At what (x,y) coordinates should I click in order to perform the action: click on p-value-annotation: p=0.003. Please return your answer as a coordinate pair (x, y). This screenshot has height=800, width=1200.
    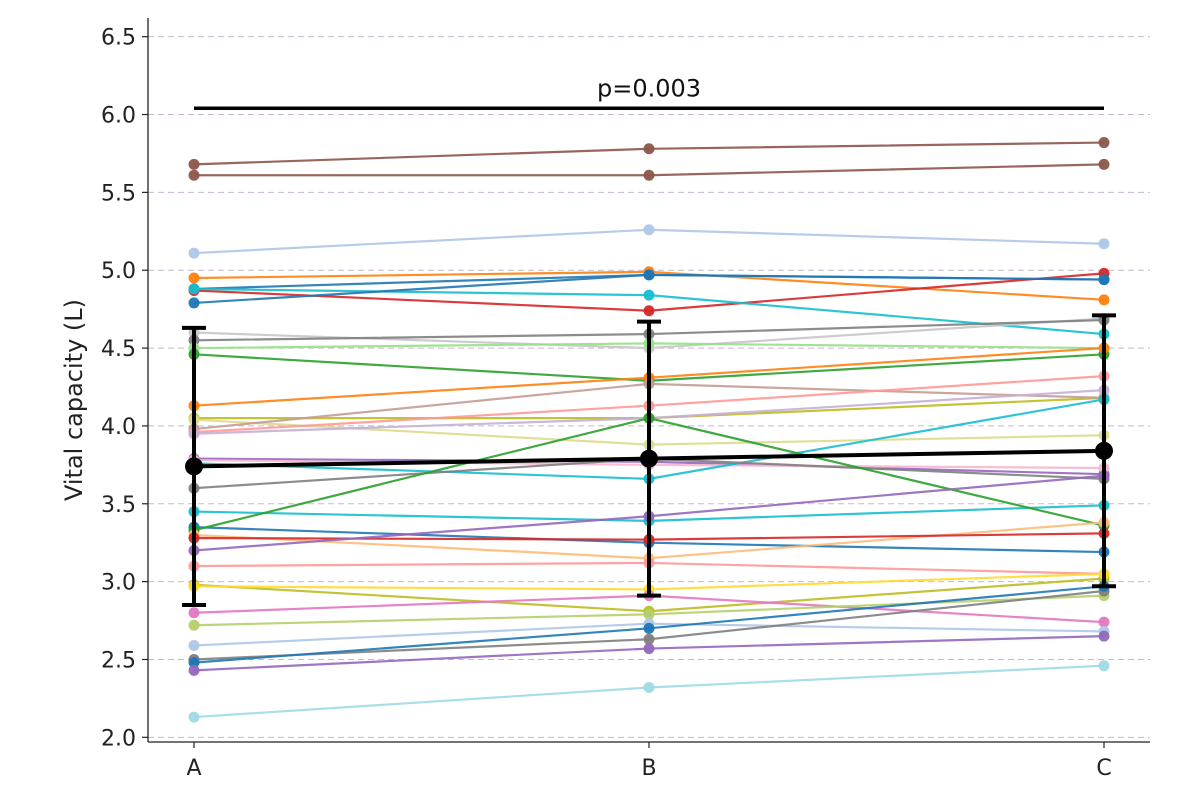
    Looking at the image, I should click on (649, 88).